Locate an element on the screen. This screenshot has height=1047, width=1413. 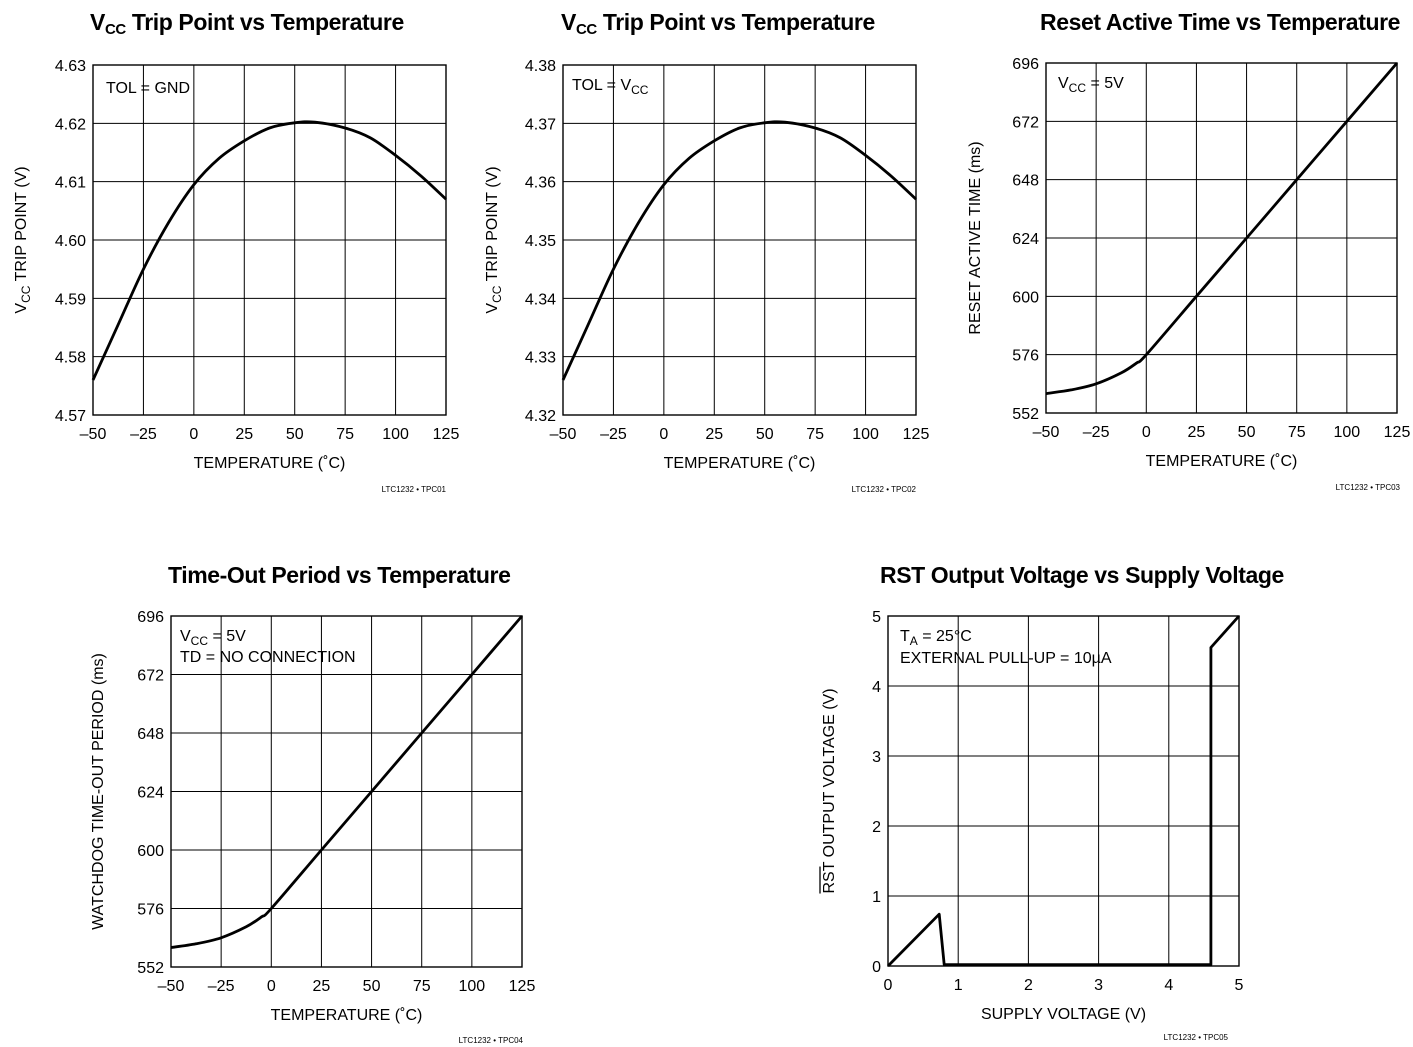
y-tick-label: 4 is located at coordinates (876, 687).